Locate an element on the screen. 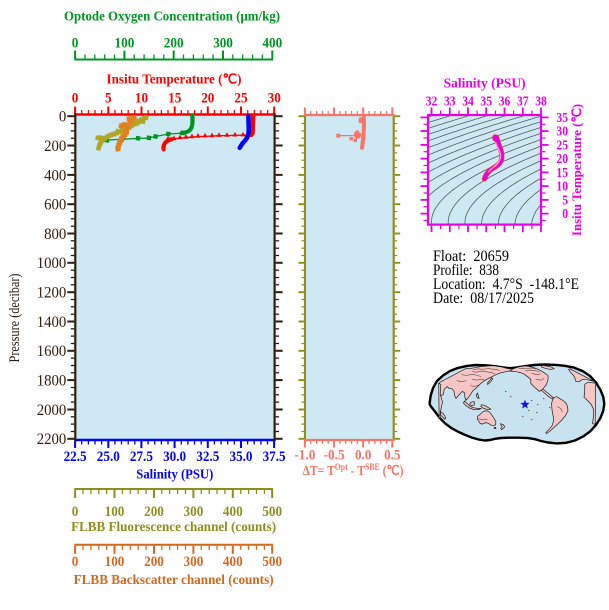 The width and height of the screenshot is (609, 610). svg-text: 1600 is located at coordinates (52, 351).